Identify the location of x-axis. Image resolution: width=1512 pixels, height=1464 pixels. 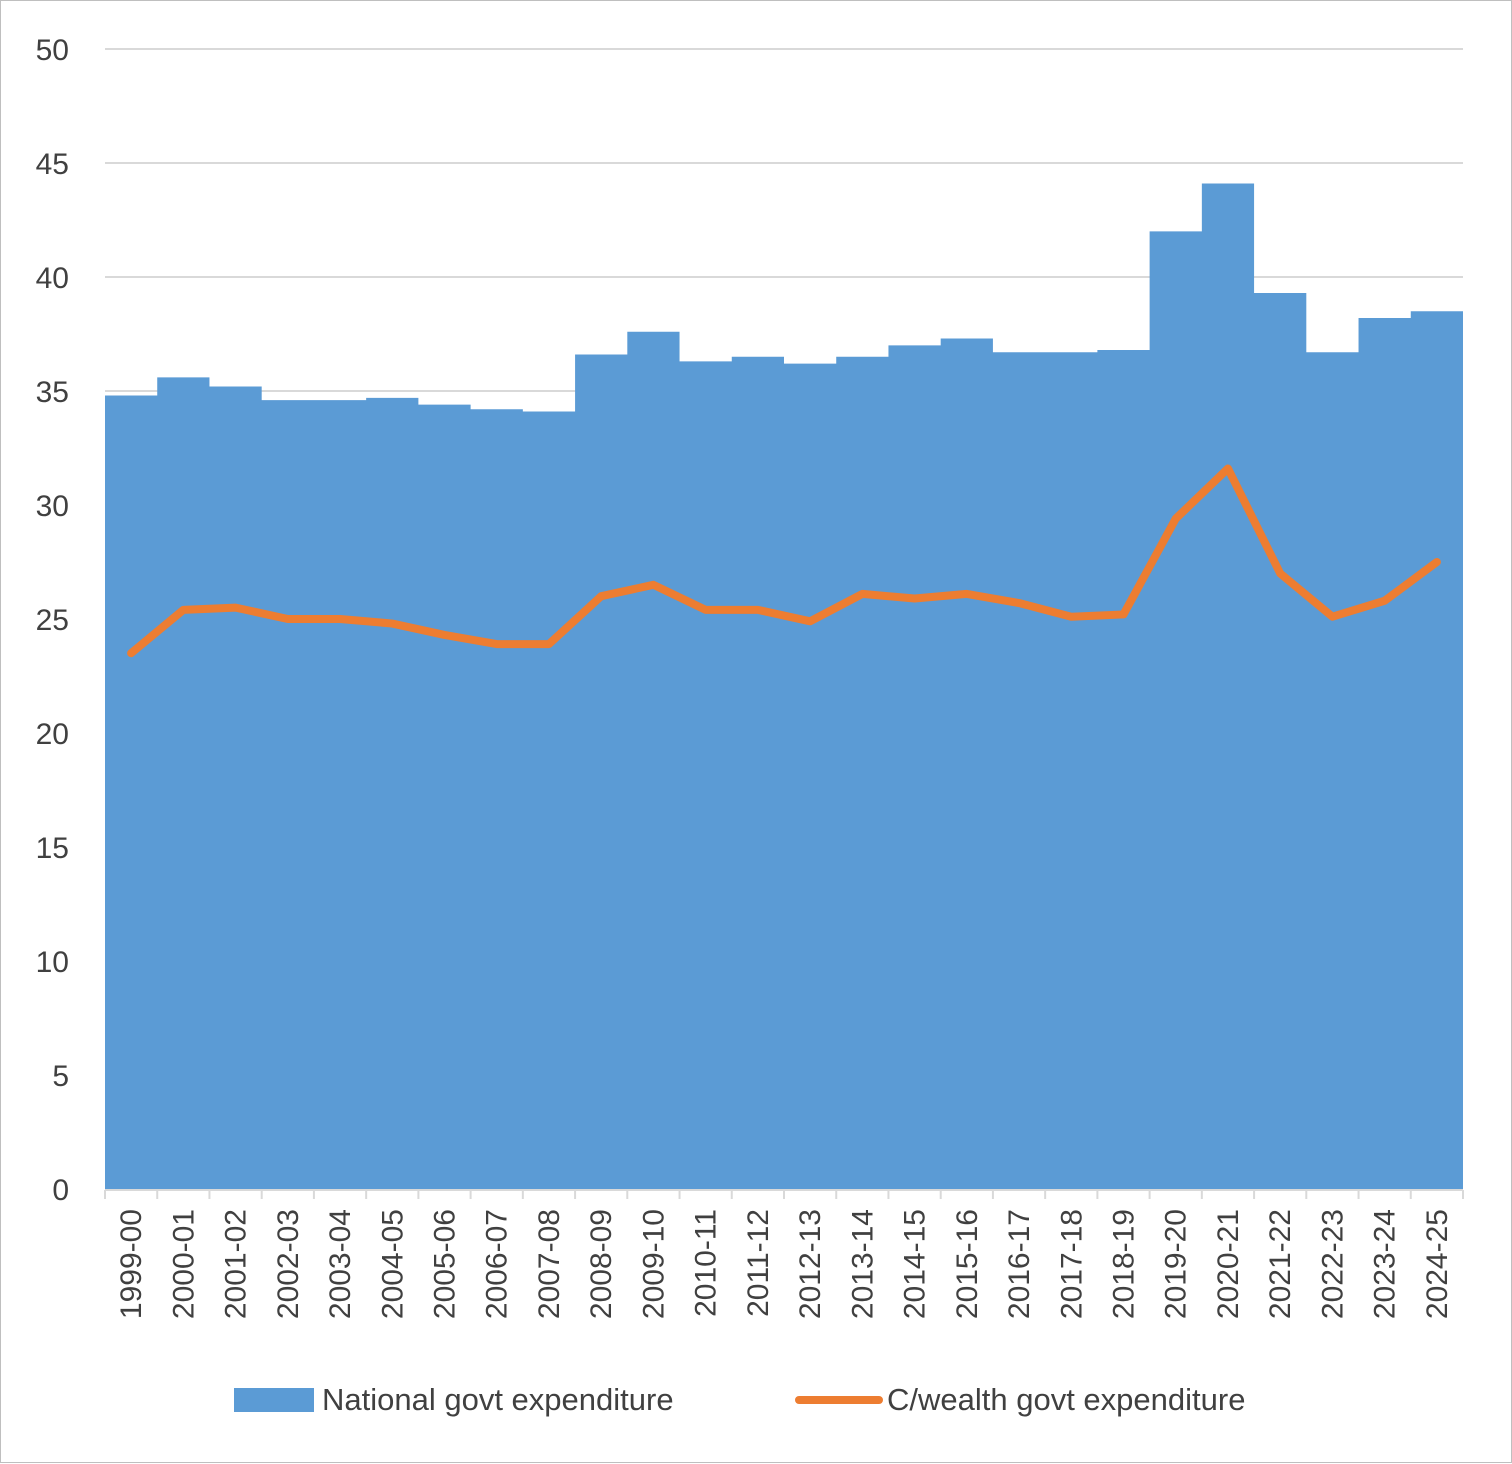
(784, 1194).